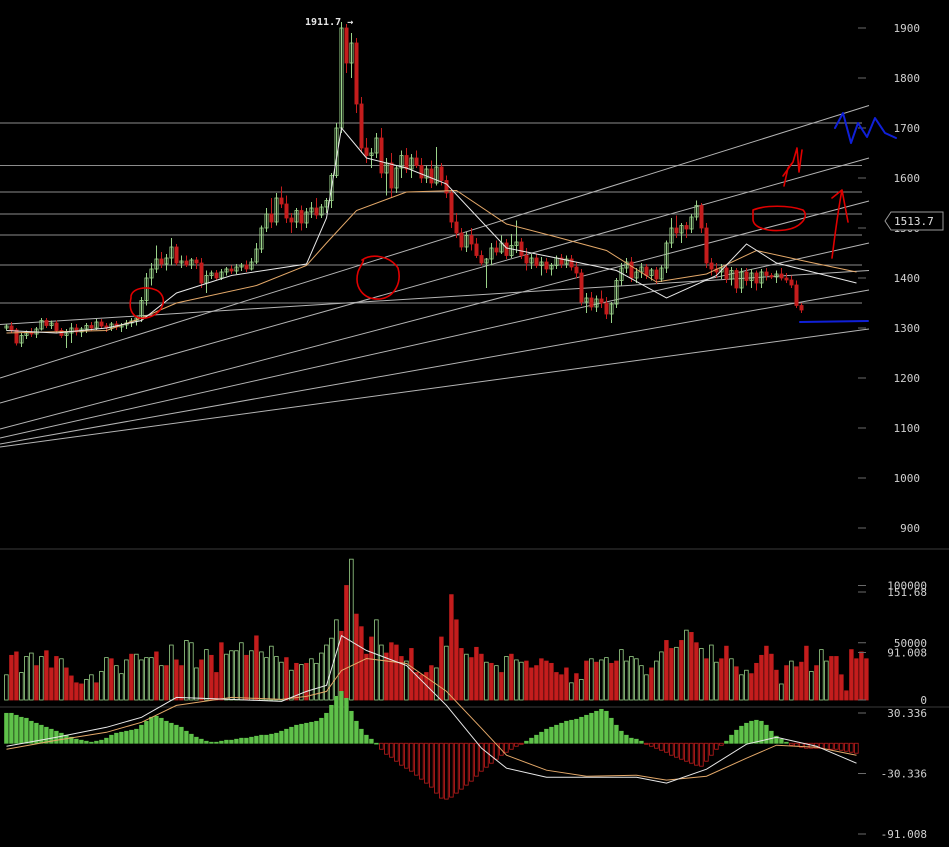 The height and width of the screenshot is (847, 949). Describe the element at coordinates (834, 321) in the screenshot. I see `blue-freehand-drawing` at that location.